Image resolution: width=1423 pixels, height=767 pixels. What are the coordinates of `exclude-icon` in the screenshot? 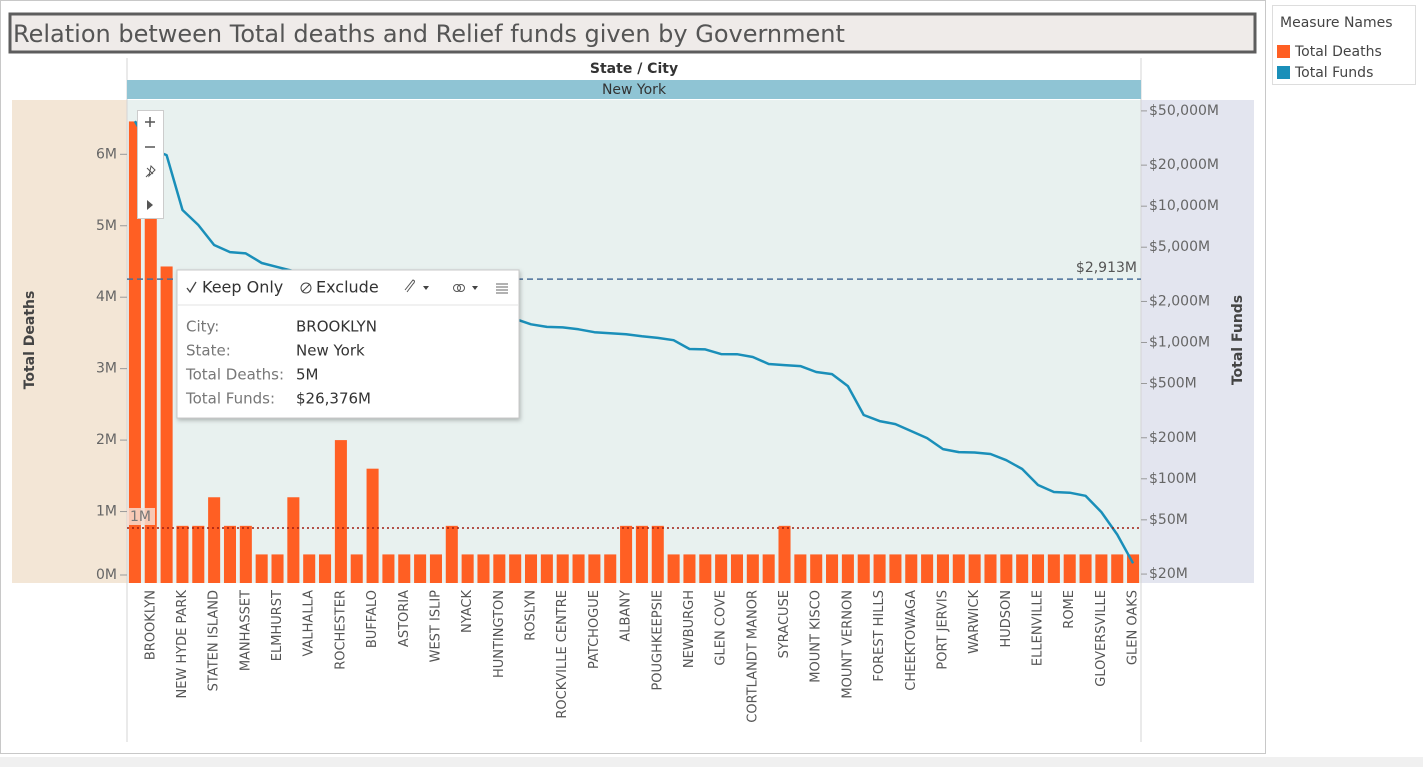 It's located at (306, 288).